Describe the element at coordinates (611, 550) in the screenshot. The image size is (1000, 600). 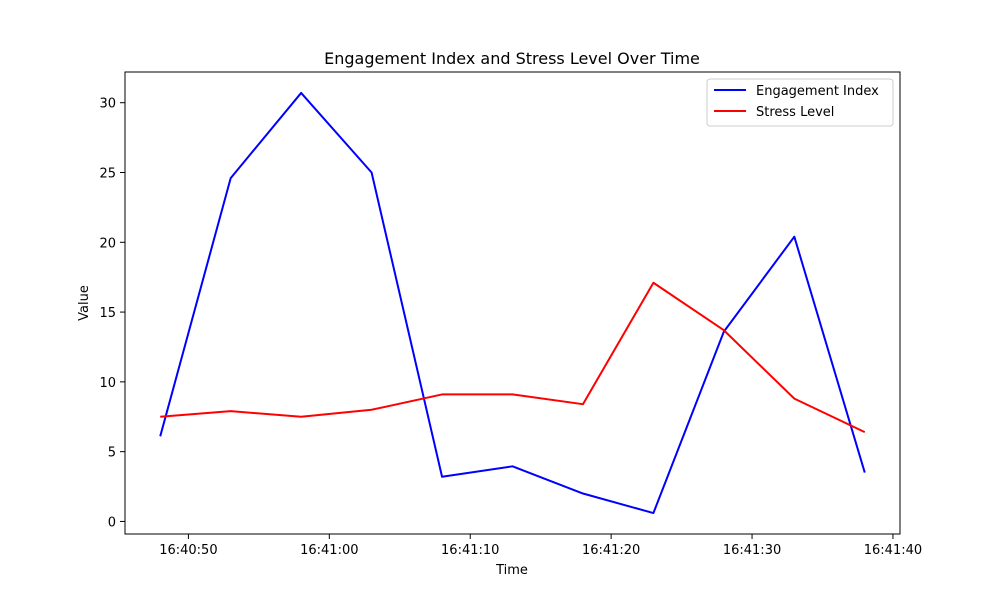
I see `x-tick-label: 16:41:20` at that location.